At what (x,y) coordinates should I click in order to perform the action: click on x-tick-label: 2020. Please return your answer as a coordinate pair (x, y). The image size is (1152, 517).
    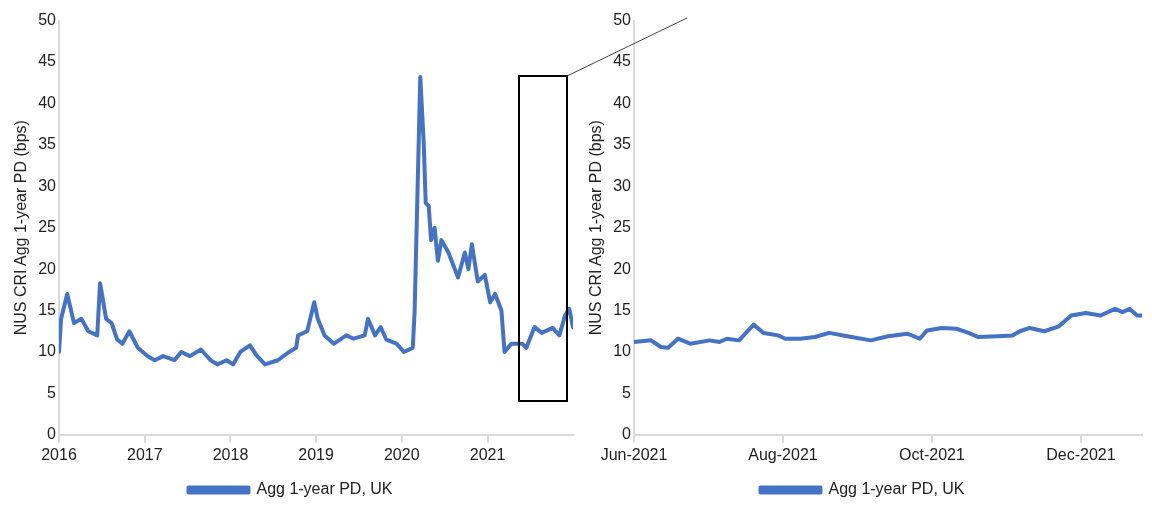
    Looking at the image, I should click on (401, 454).